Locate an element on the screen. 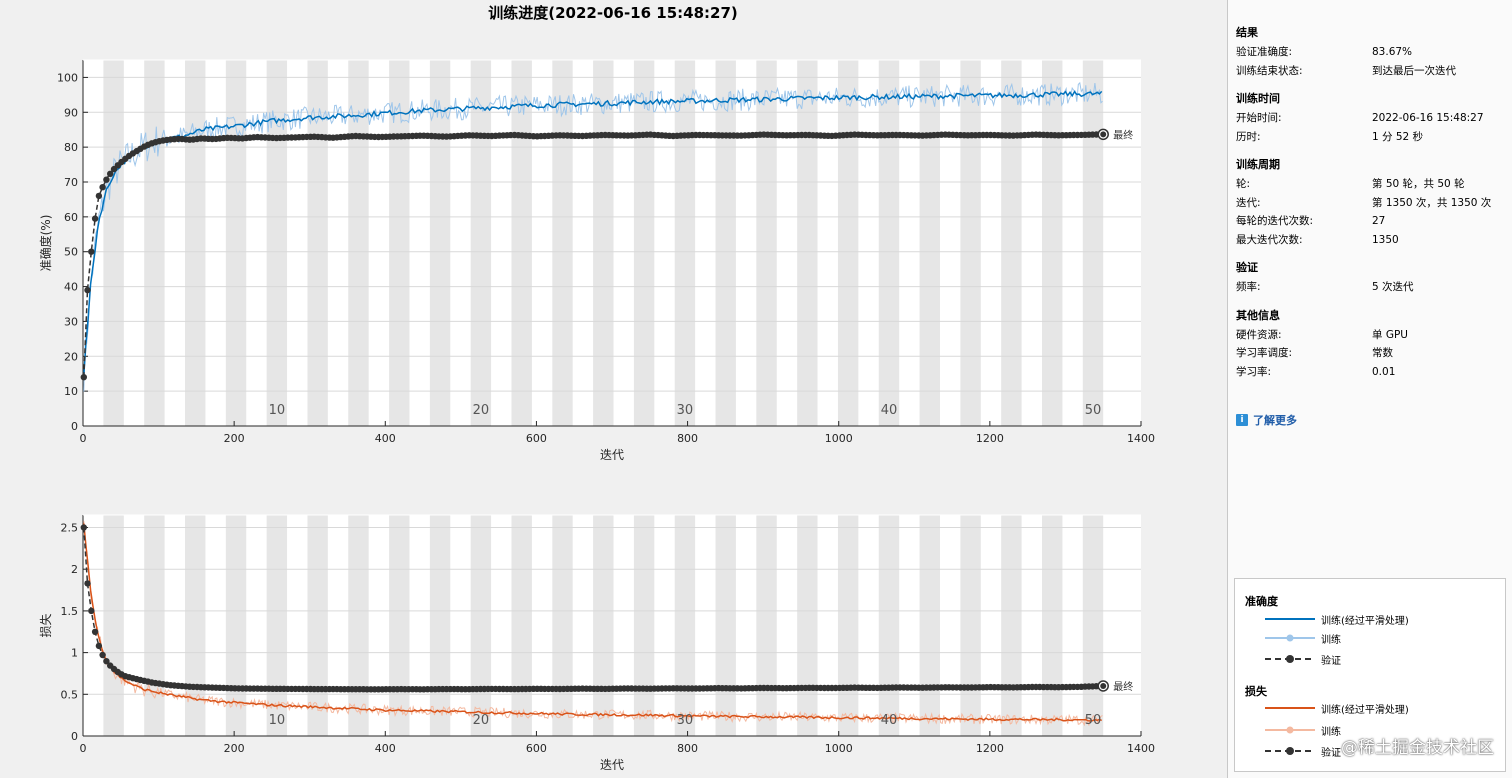  info-row: 频率: 5 次迭代 is located at coordinates (1371, 287).